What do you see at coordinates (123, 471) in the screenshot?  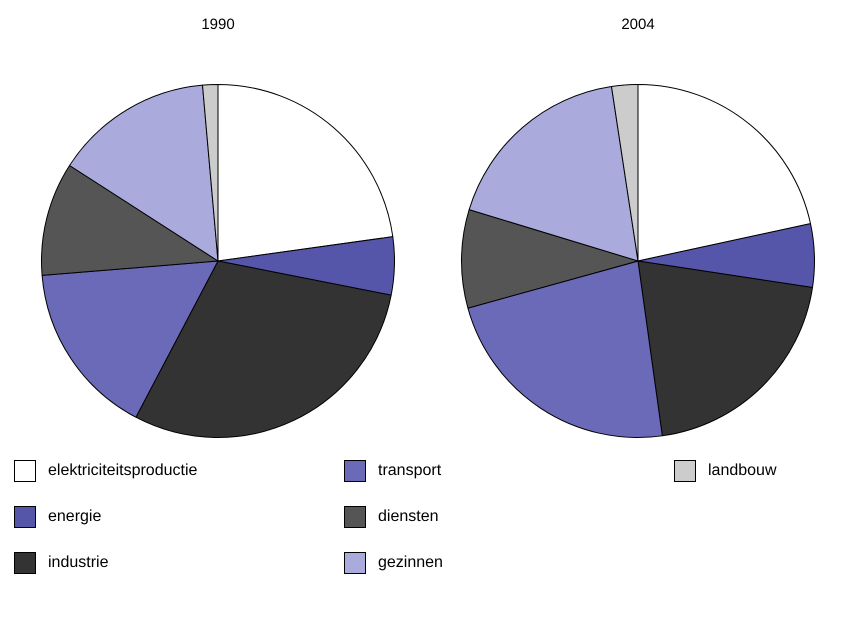 I see `legend-label: elektriciteitsproductie` at bounding box center [123, 471].